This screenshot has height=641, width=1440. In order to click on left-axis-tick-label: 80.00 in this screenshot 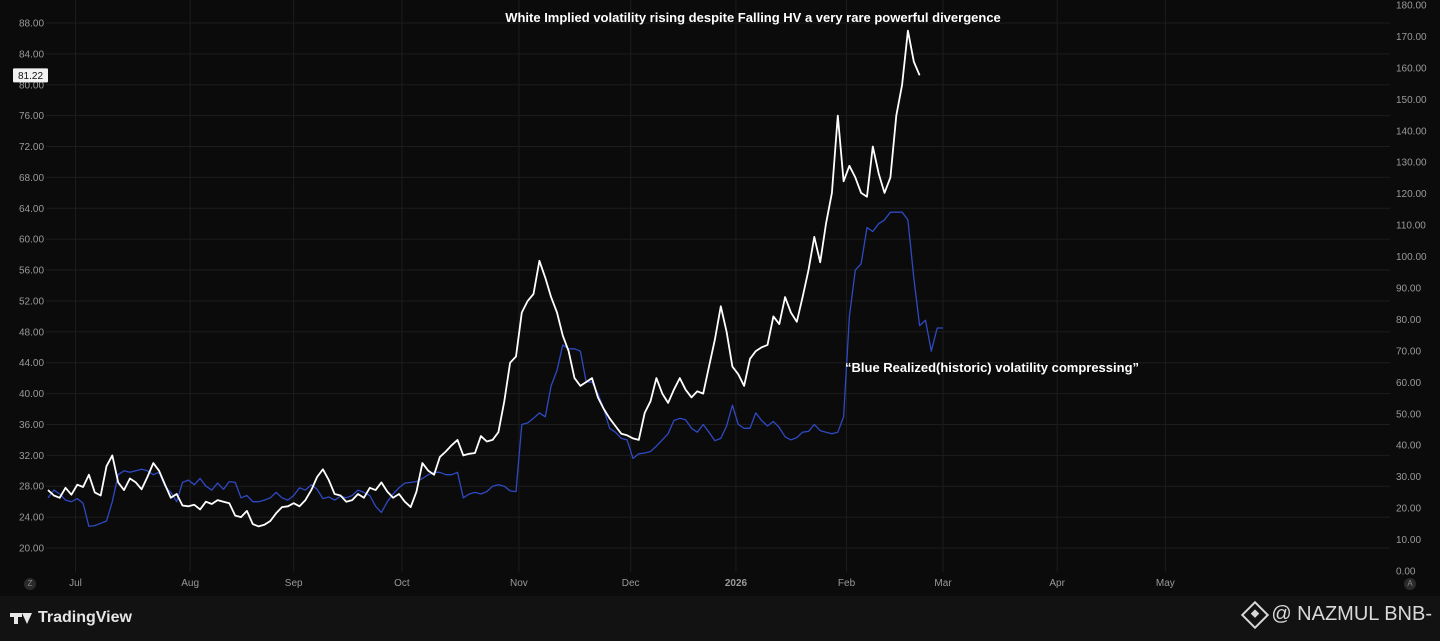, I will do `click(31, 85)`.